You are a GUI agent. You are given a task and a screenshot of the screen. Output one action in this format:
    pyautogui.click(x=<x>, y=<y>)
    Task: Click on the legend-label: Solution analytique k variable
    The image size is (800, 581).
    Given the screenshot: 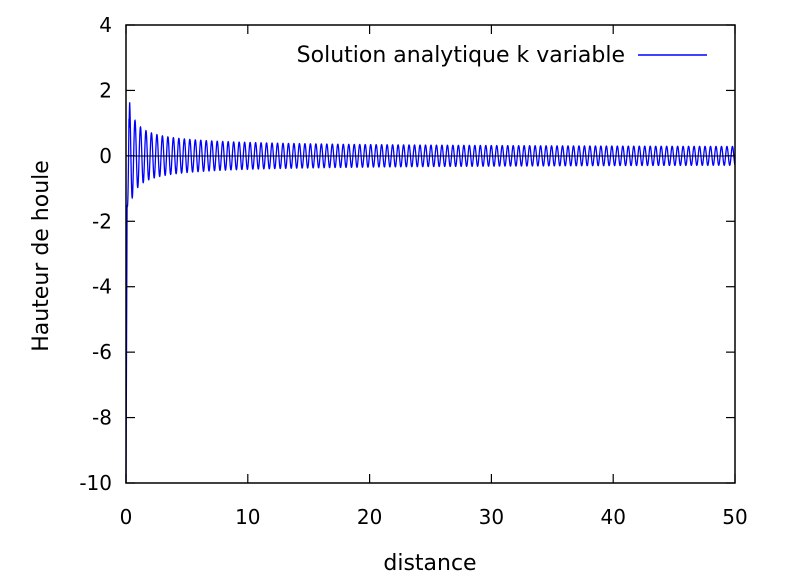 What is the action you would take?
    pyautogui.click(x=461, y=55)
    